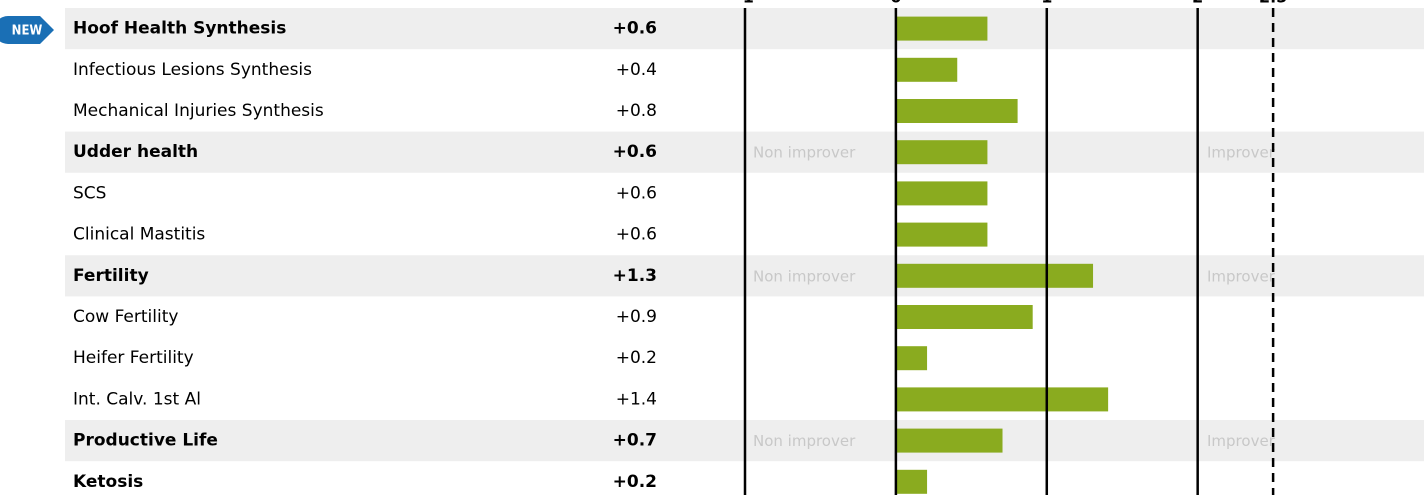  What do you see at coordinates (179, 29) in the screenshot?
I see `category-label: Hoof Health Synthesis` at bounding box center [179, 29].